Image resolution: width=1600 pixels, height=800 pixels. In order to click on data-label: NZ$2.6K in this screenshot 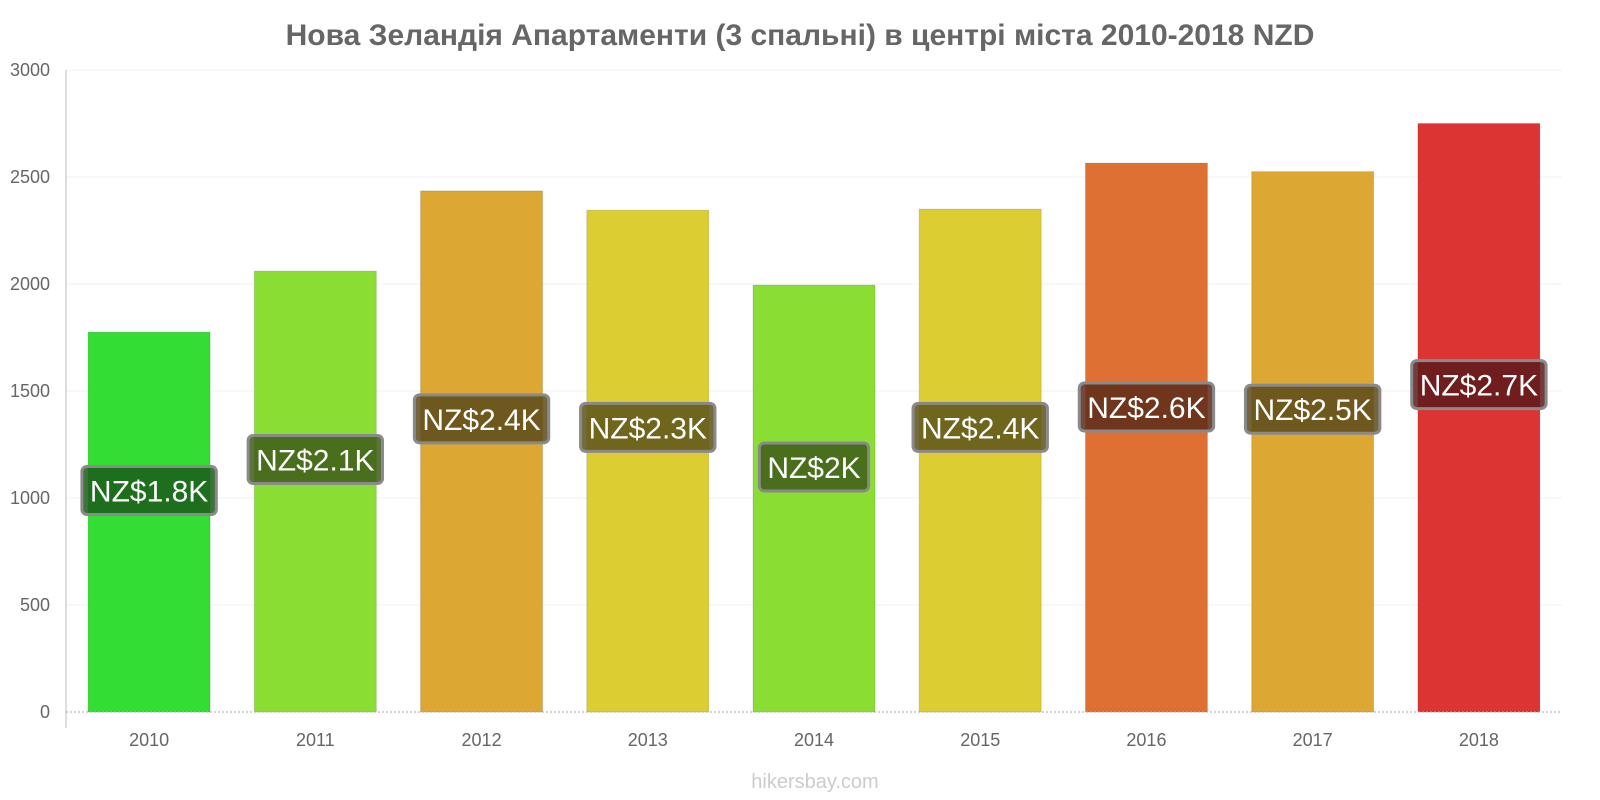, I will do `click(1146, 407)`.